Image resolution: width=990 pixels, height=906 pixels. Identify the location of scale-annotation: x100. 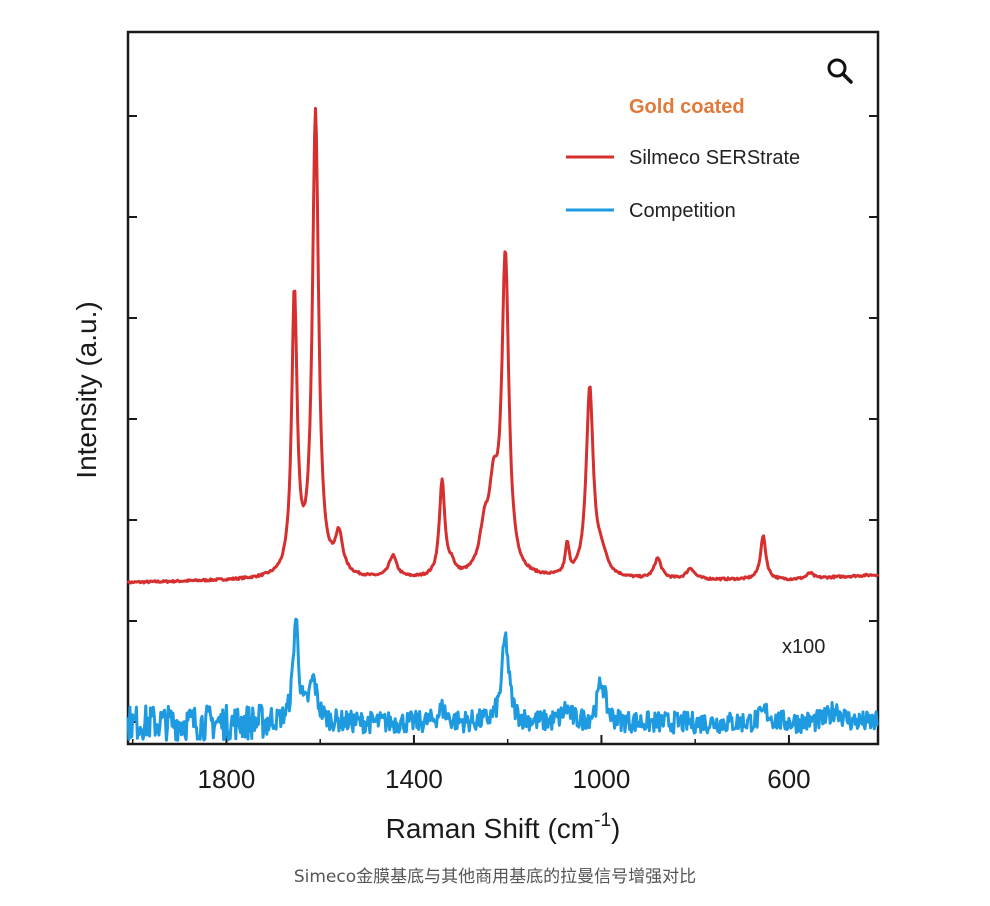
(803, 647).